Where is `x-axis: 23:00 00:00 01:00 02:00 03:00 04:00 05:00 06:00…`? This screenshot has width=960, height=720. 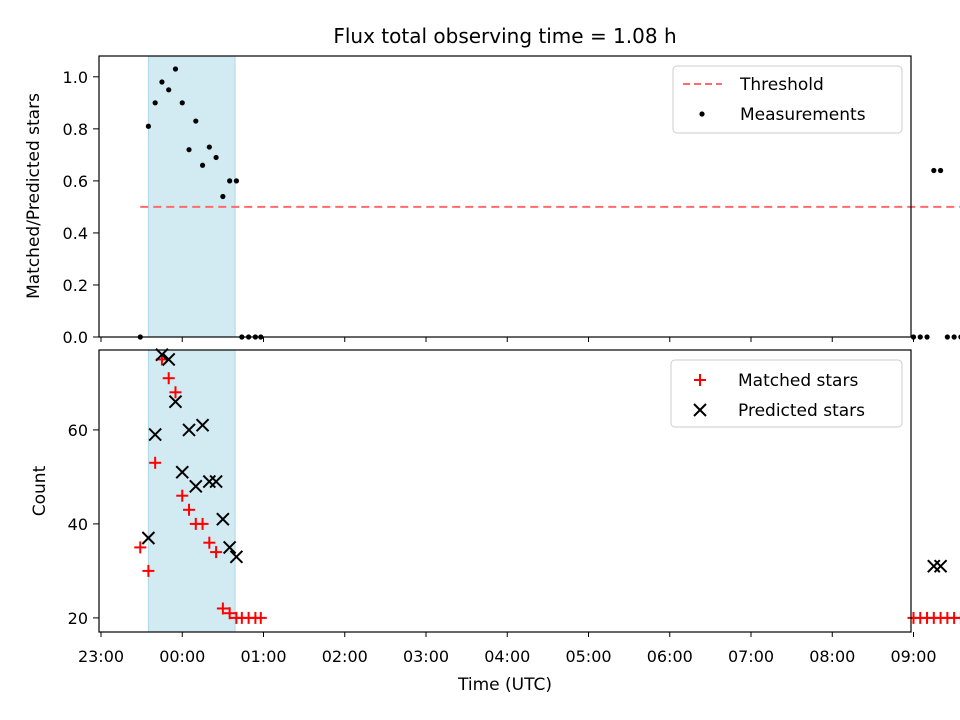
x-axis: 23:00 00:00 01:00 02:00 03:00 04:00 05:00 06:00… is located at coordinates (507, 656).